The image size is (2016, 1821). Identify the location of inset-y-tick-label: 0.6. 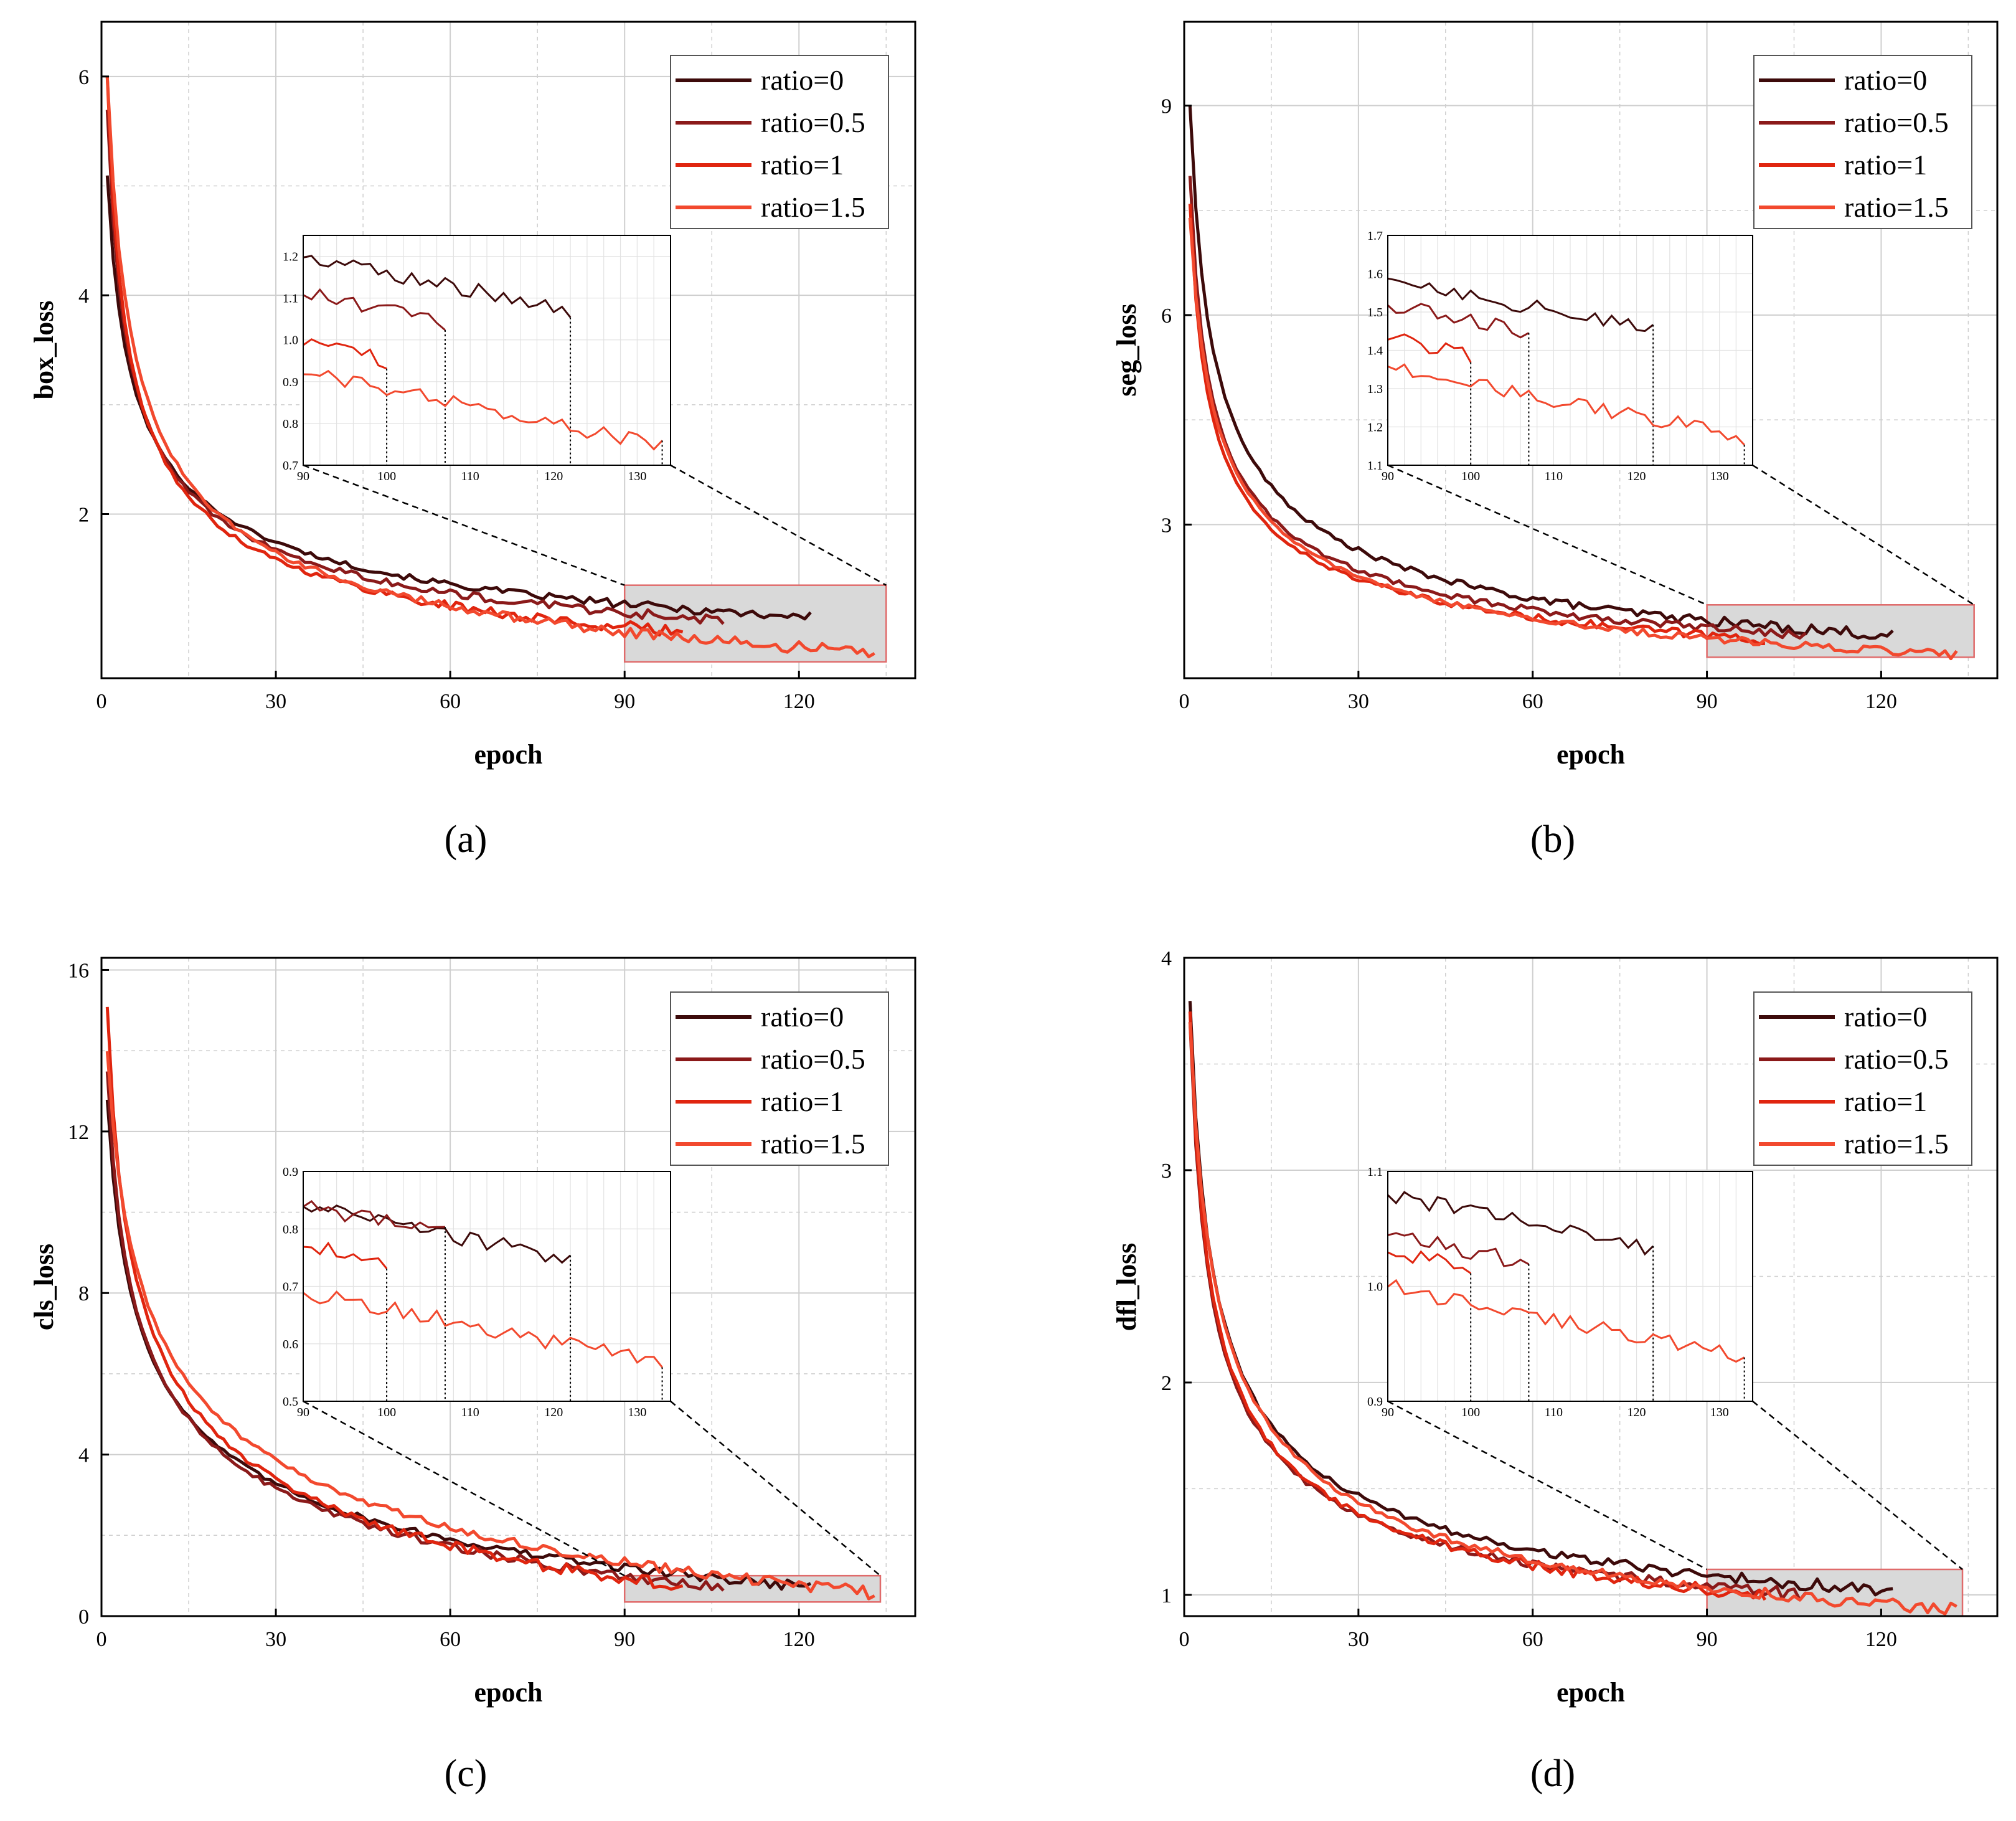
(291, 1344).